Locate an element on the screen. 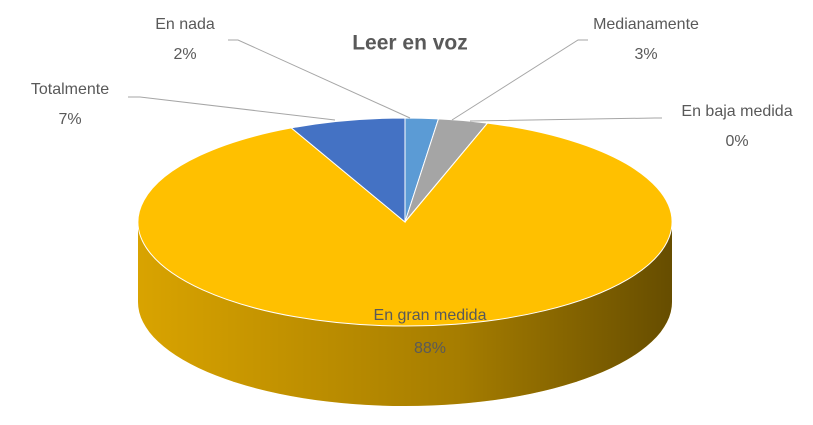 The image size is (813, 425). label-value: 7% is located at coordinates (69, 119).